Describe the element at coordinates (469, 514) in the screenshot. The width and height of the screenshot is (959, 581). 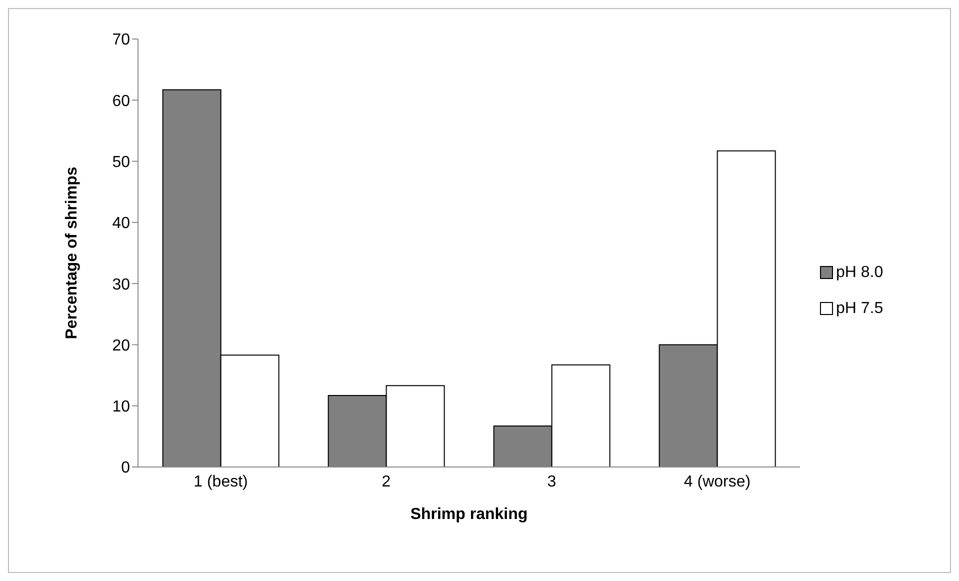
I see `x-axis-title: Shrimp ranking` at that location.